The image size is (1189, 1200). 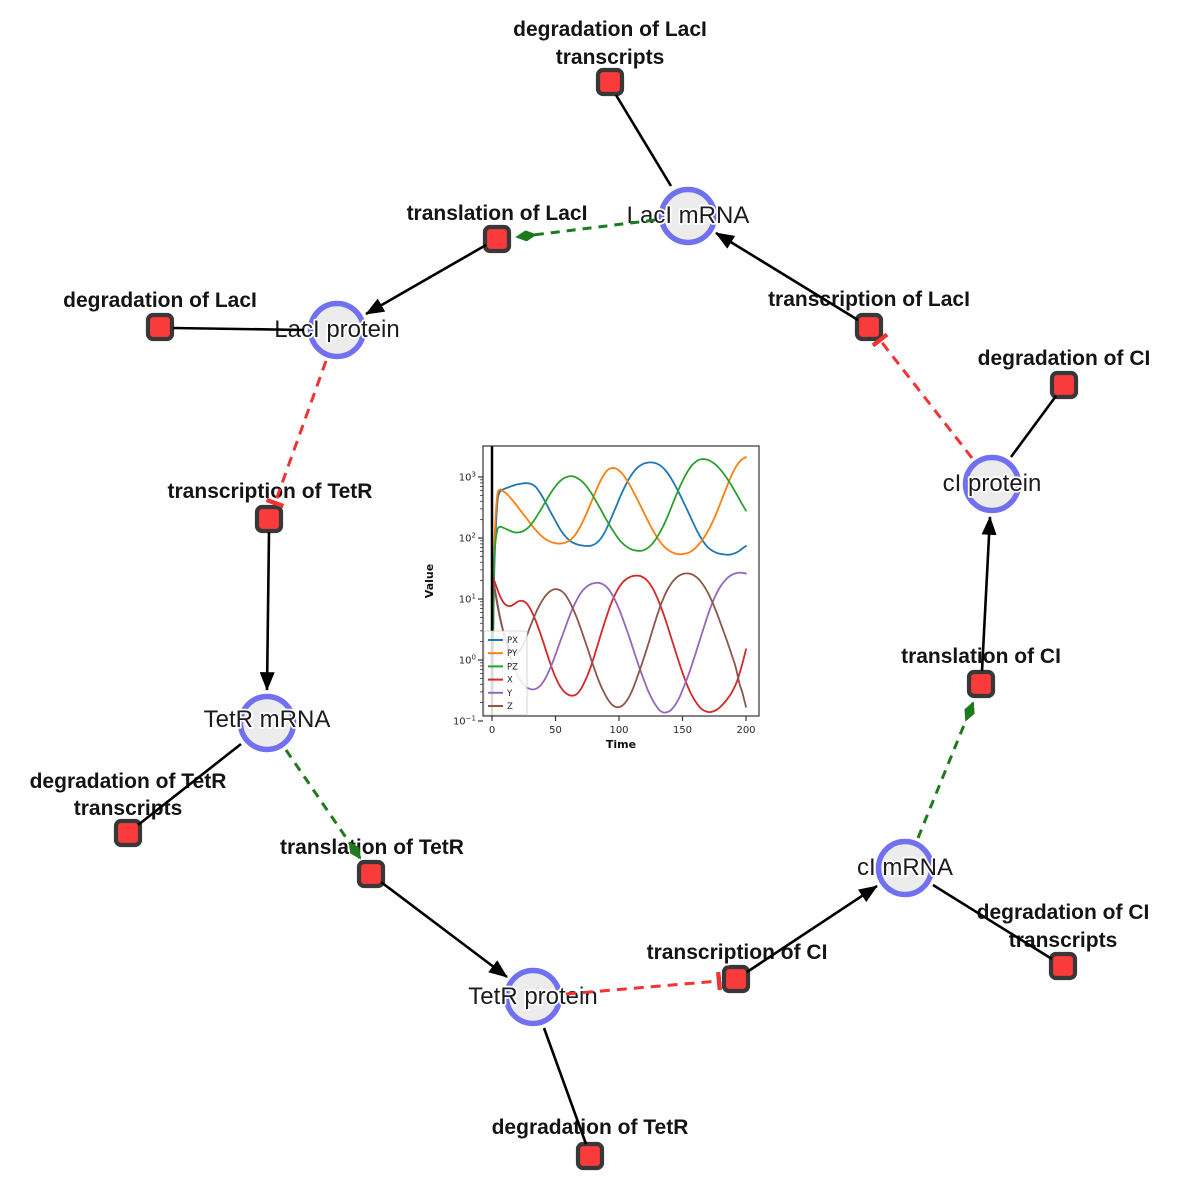 I want to click on reaction-label-transcription-ci: transcription of CI, so click(x=737, y=952).